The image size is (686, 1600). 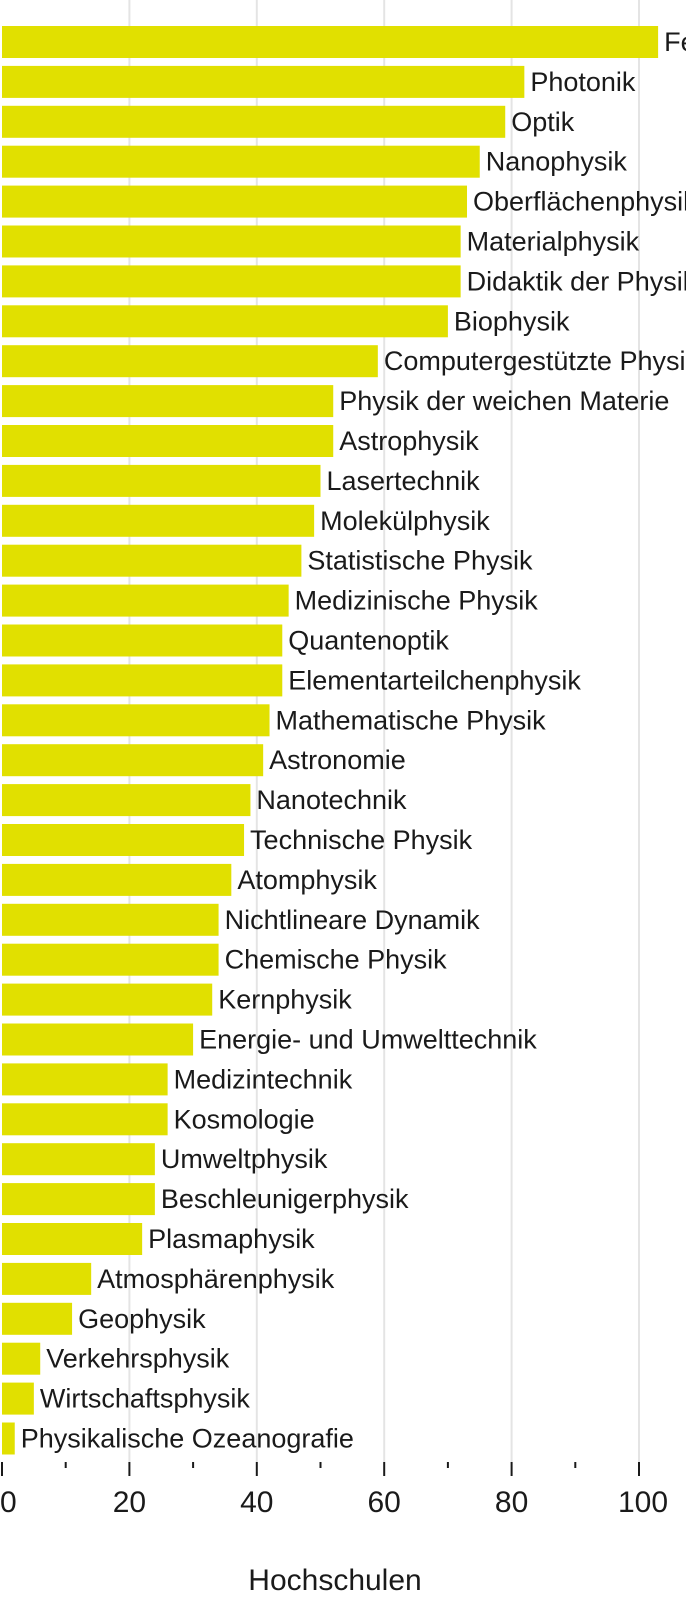 I want to click on category-label: Nanotechnik, so click(x=331, y=800).